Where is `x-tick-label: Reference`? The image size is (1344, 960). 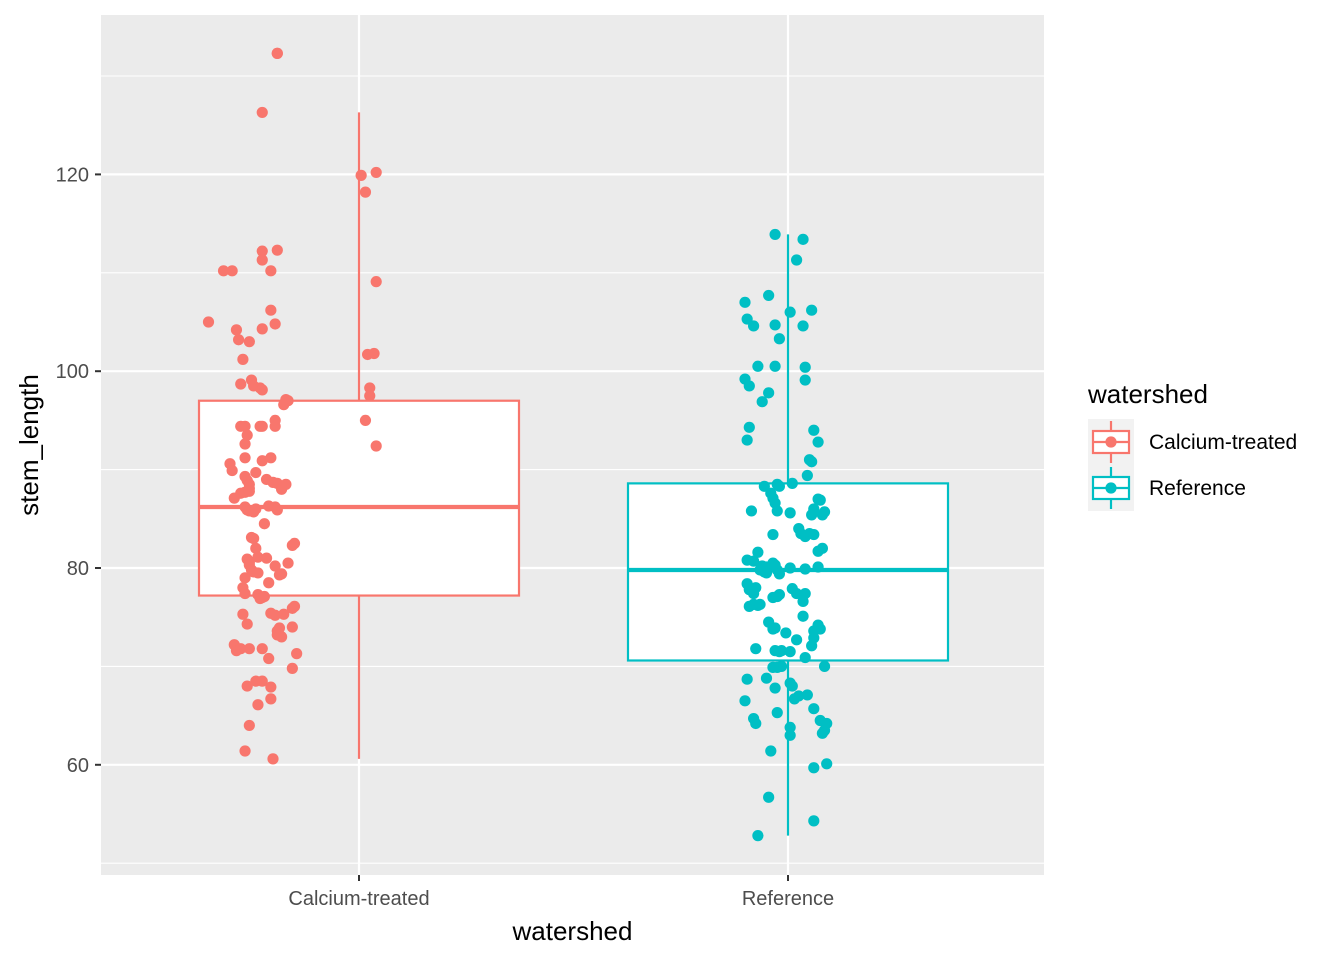 x-tick-label: Reference is located at coordinates (788, 899).